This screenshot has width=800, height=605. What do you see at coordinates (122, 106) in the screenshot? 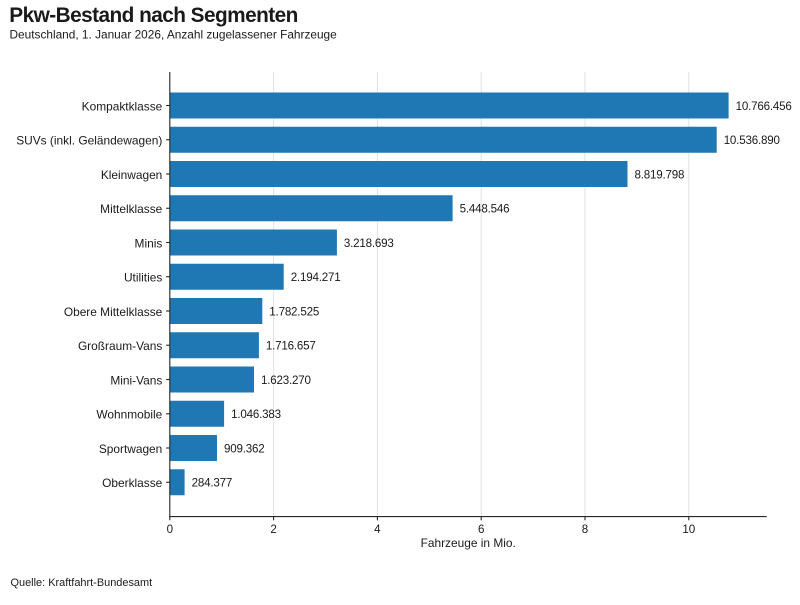
I see `svg-text: Kompaktklasse` at bounding box center [122, 106].